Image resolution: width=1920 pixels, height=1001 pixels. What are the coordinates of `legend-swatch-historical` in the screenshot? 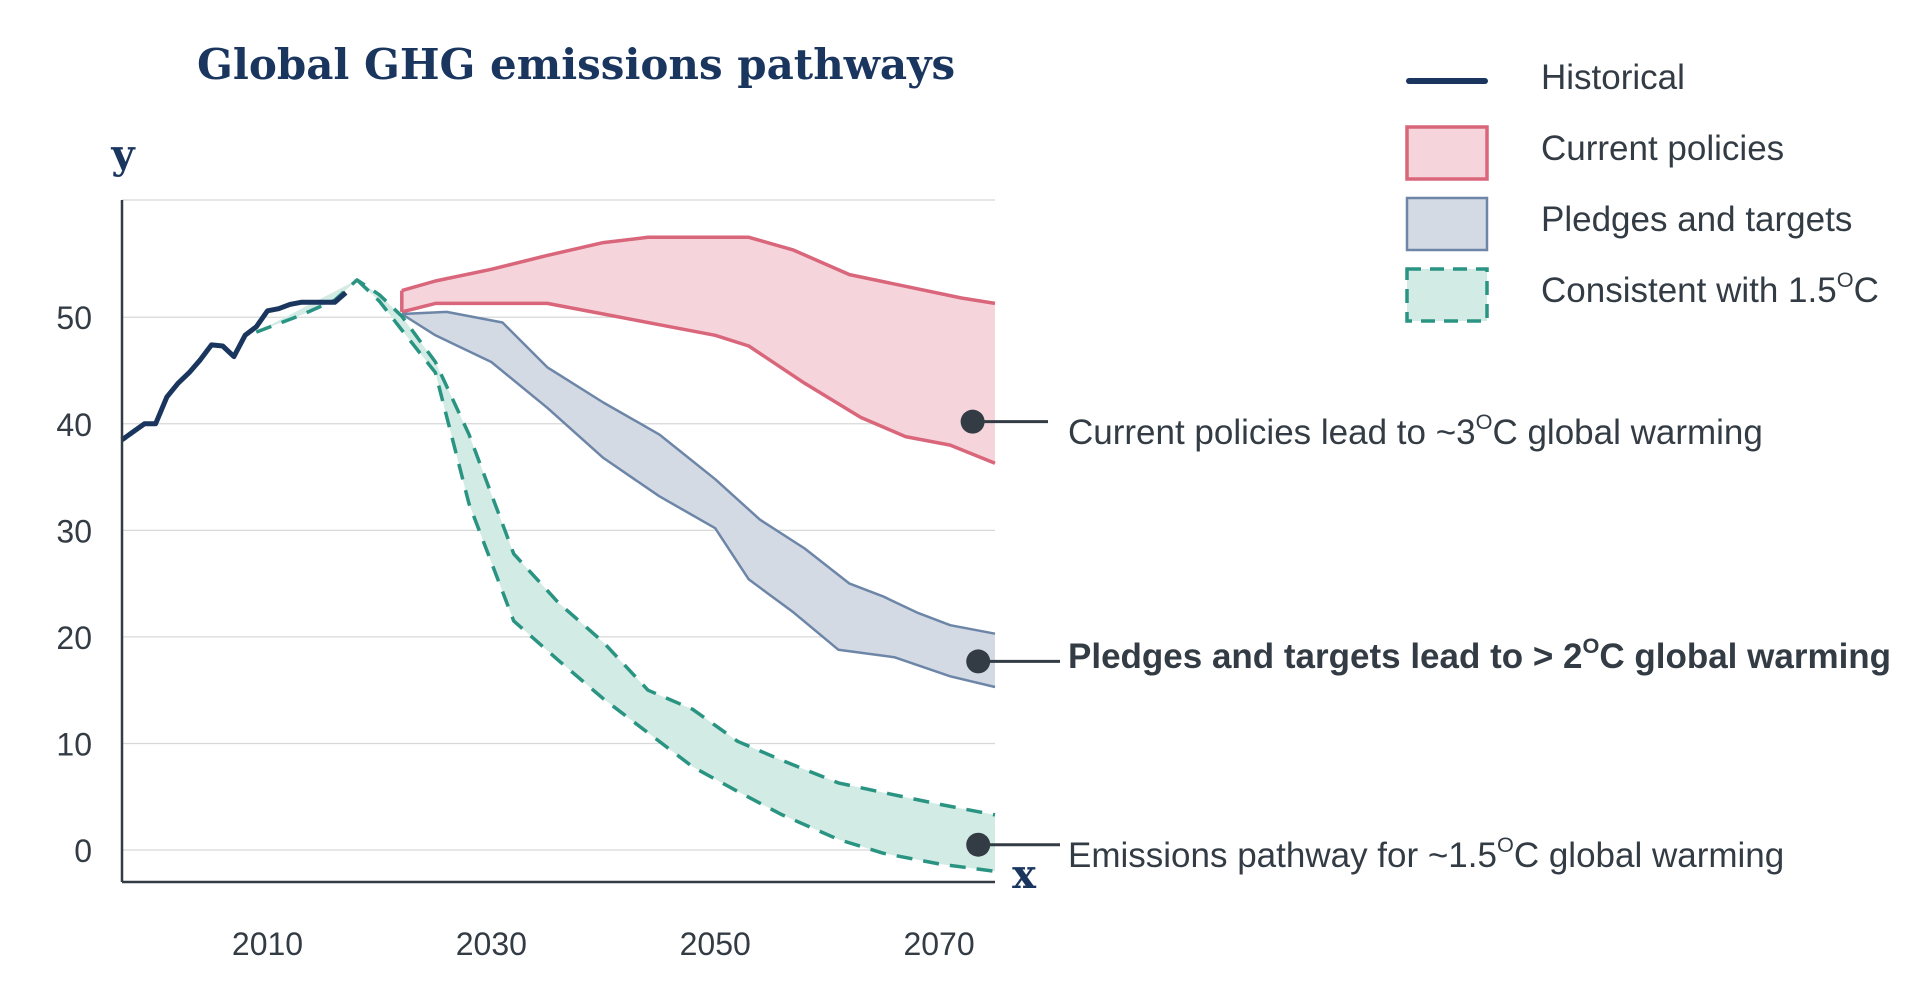 It's located at (1447, 81).